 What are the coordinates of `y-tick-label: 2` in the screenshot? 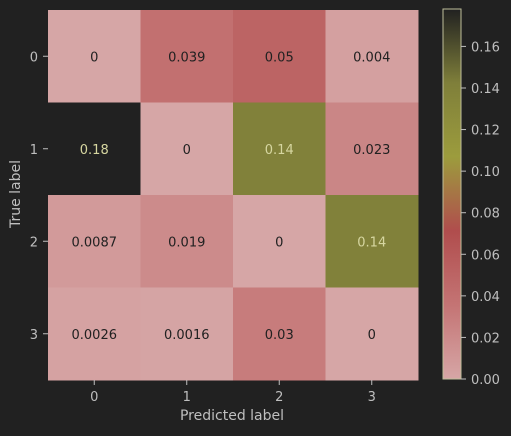 It's located at (34, 242).